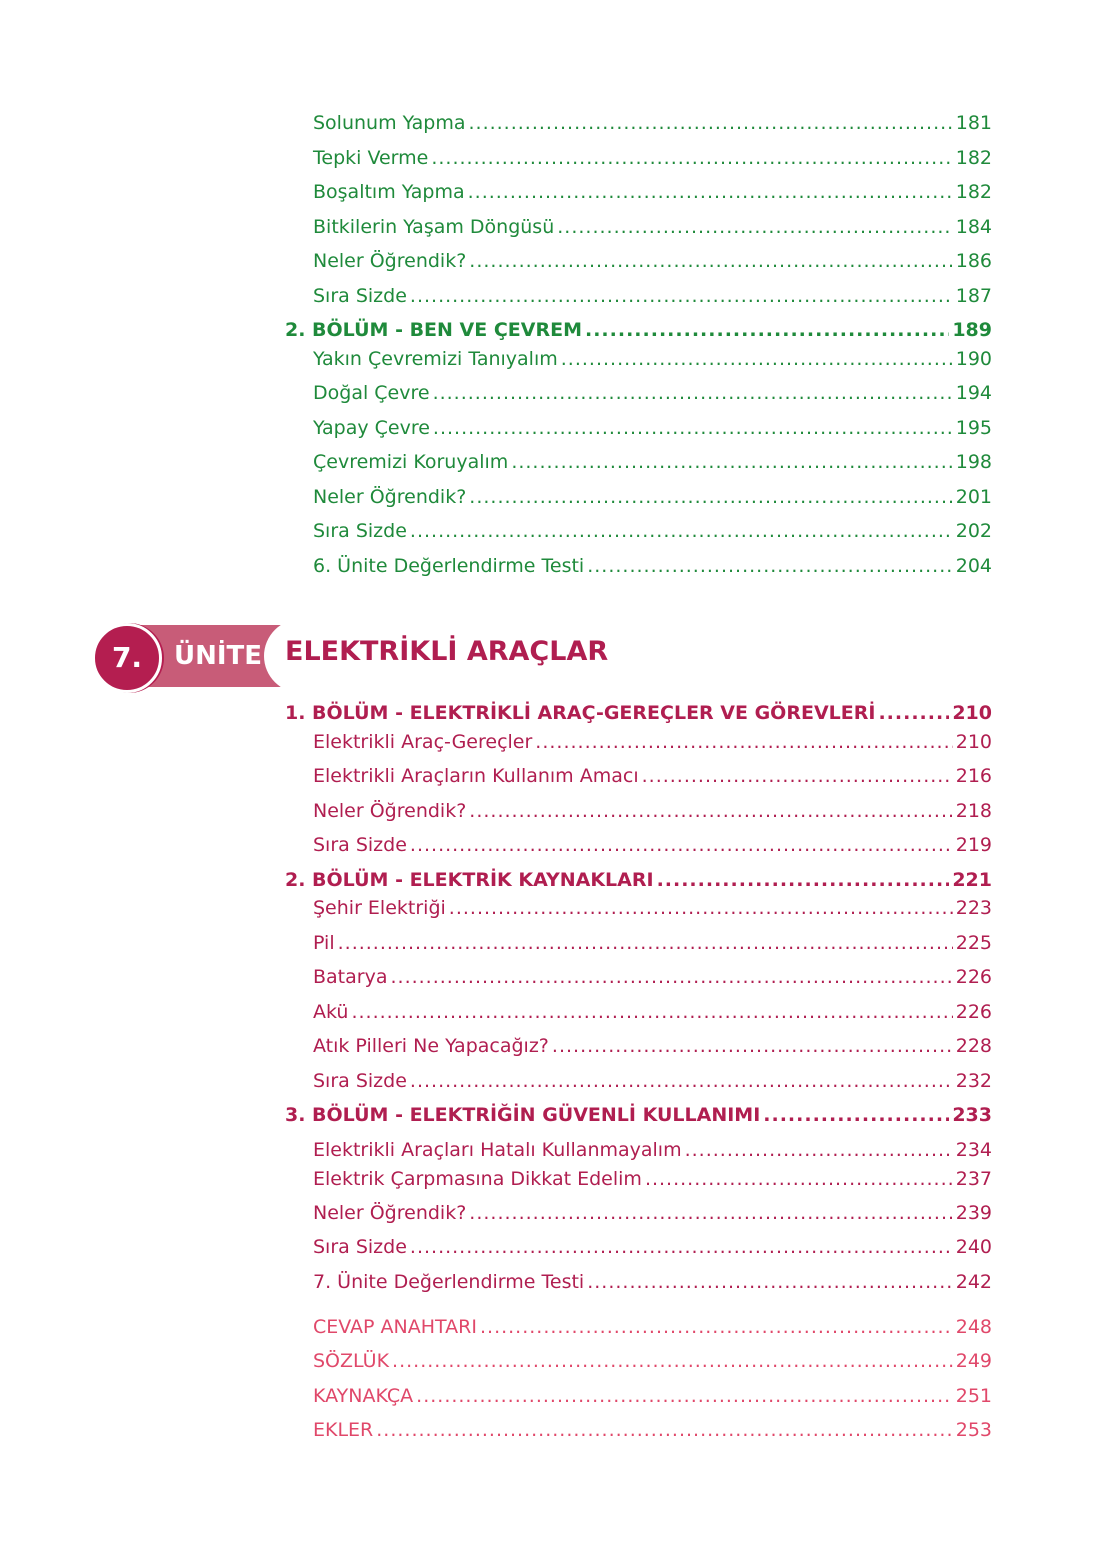  I want to click on entry-page: 232, so click(973, 1081).